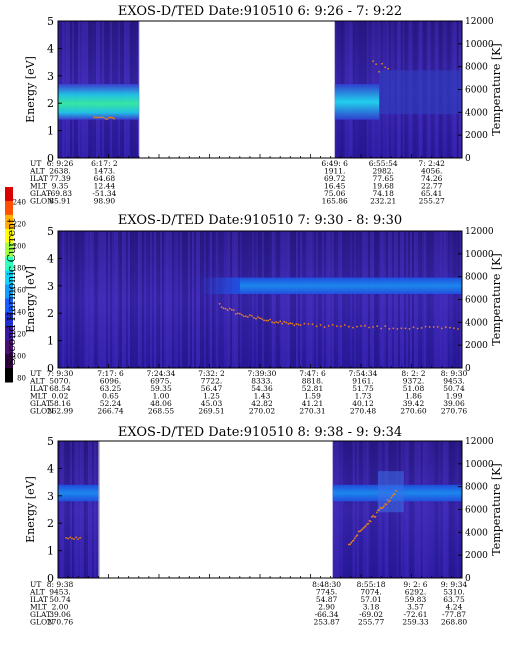 The image size is (505, 649). Describe the element at coordinates (479, 45) in the screenshot. I see `y2-tick-label: 10000` at that location.